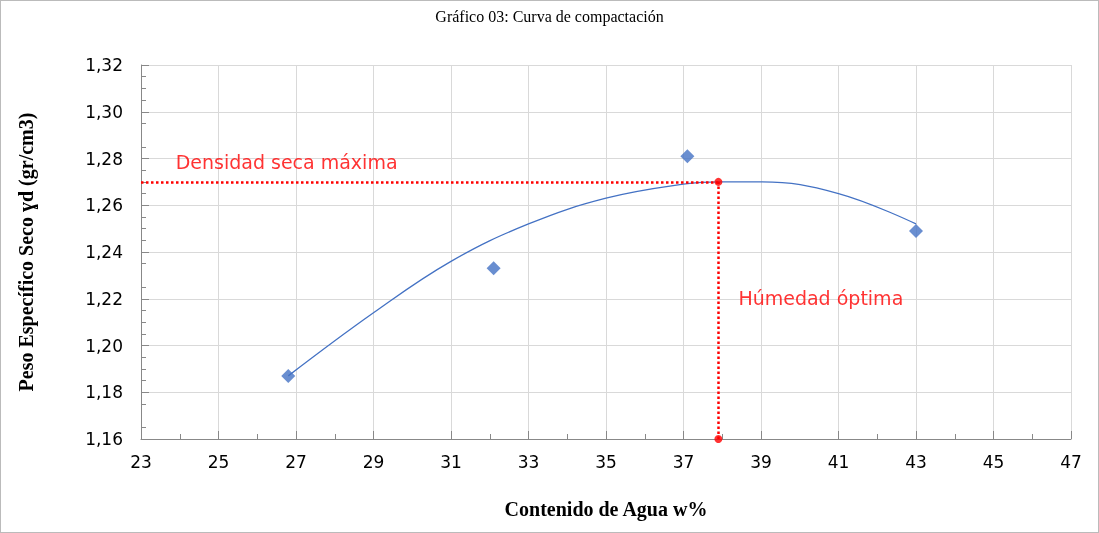 This screenshot has width=1099, height=533. I want to click on y-tick-label: 1,30, so click(104, 111).